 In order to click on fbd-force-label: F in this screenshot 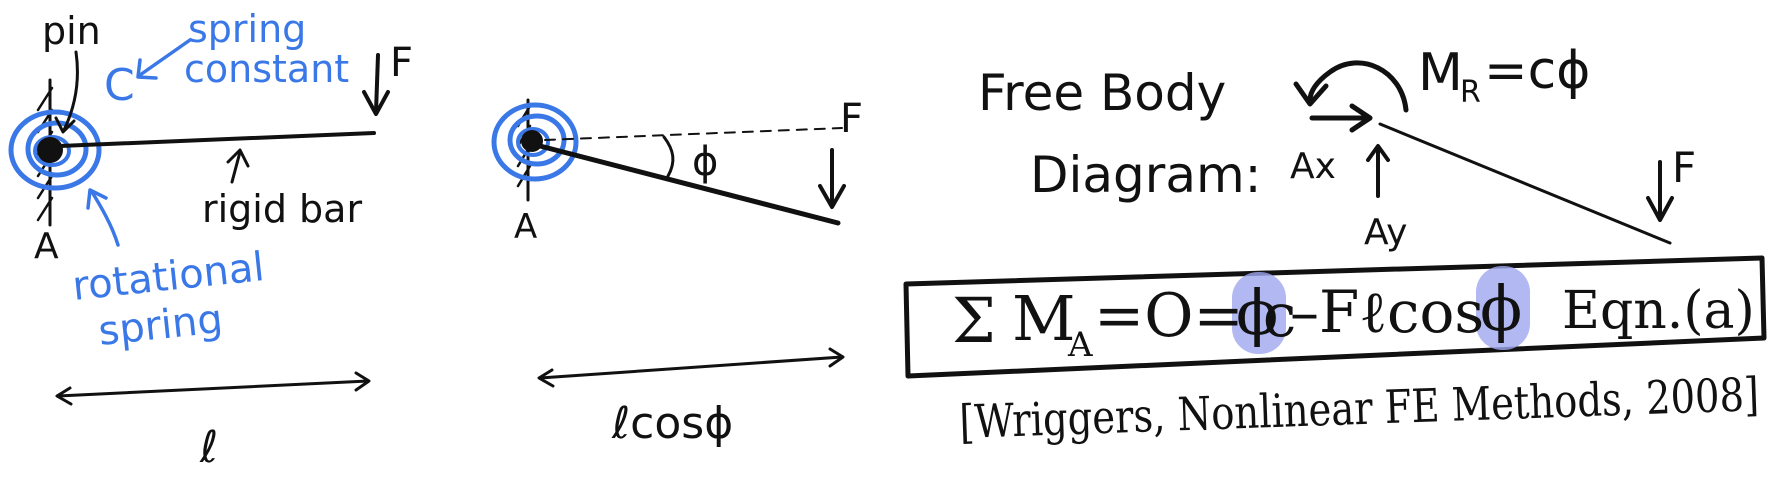, I will do `click(1684, 167)`.